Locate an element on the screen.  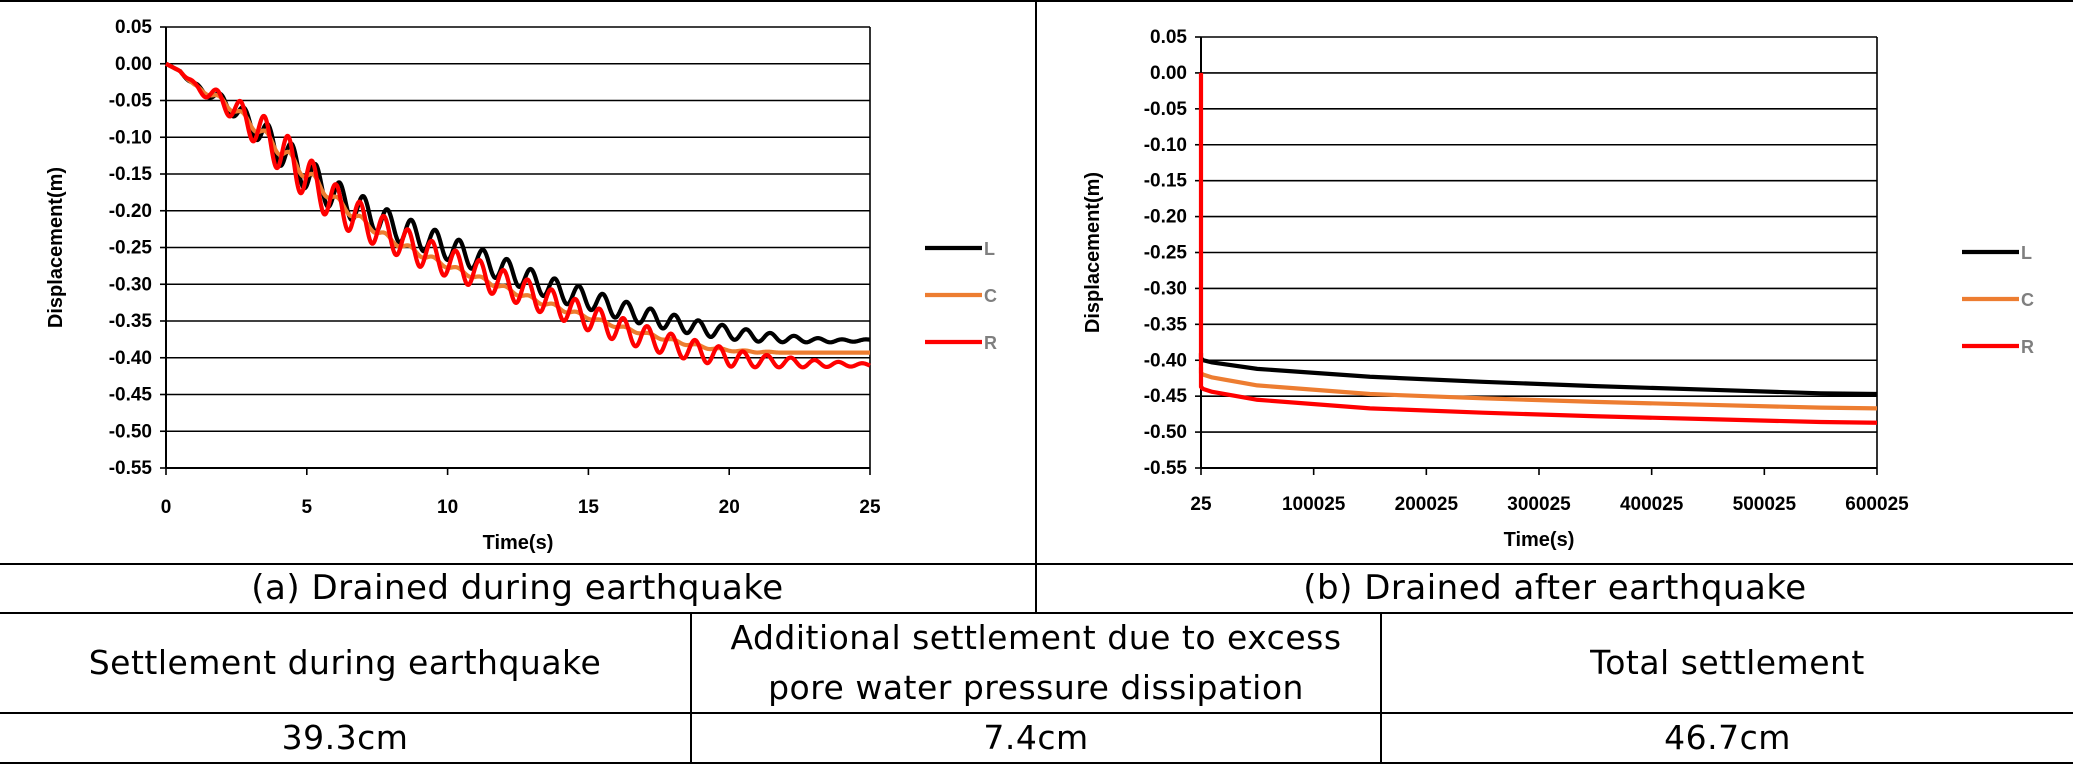
table-header-total: Total settlement is located at coordinates (1727, 662).